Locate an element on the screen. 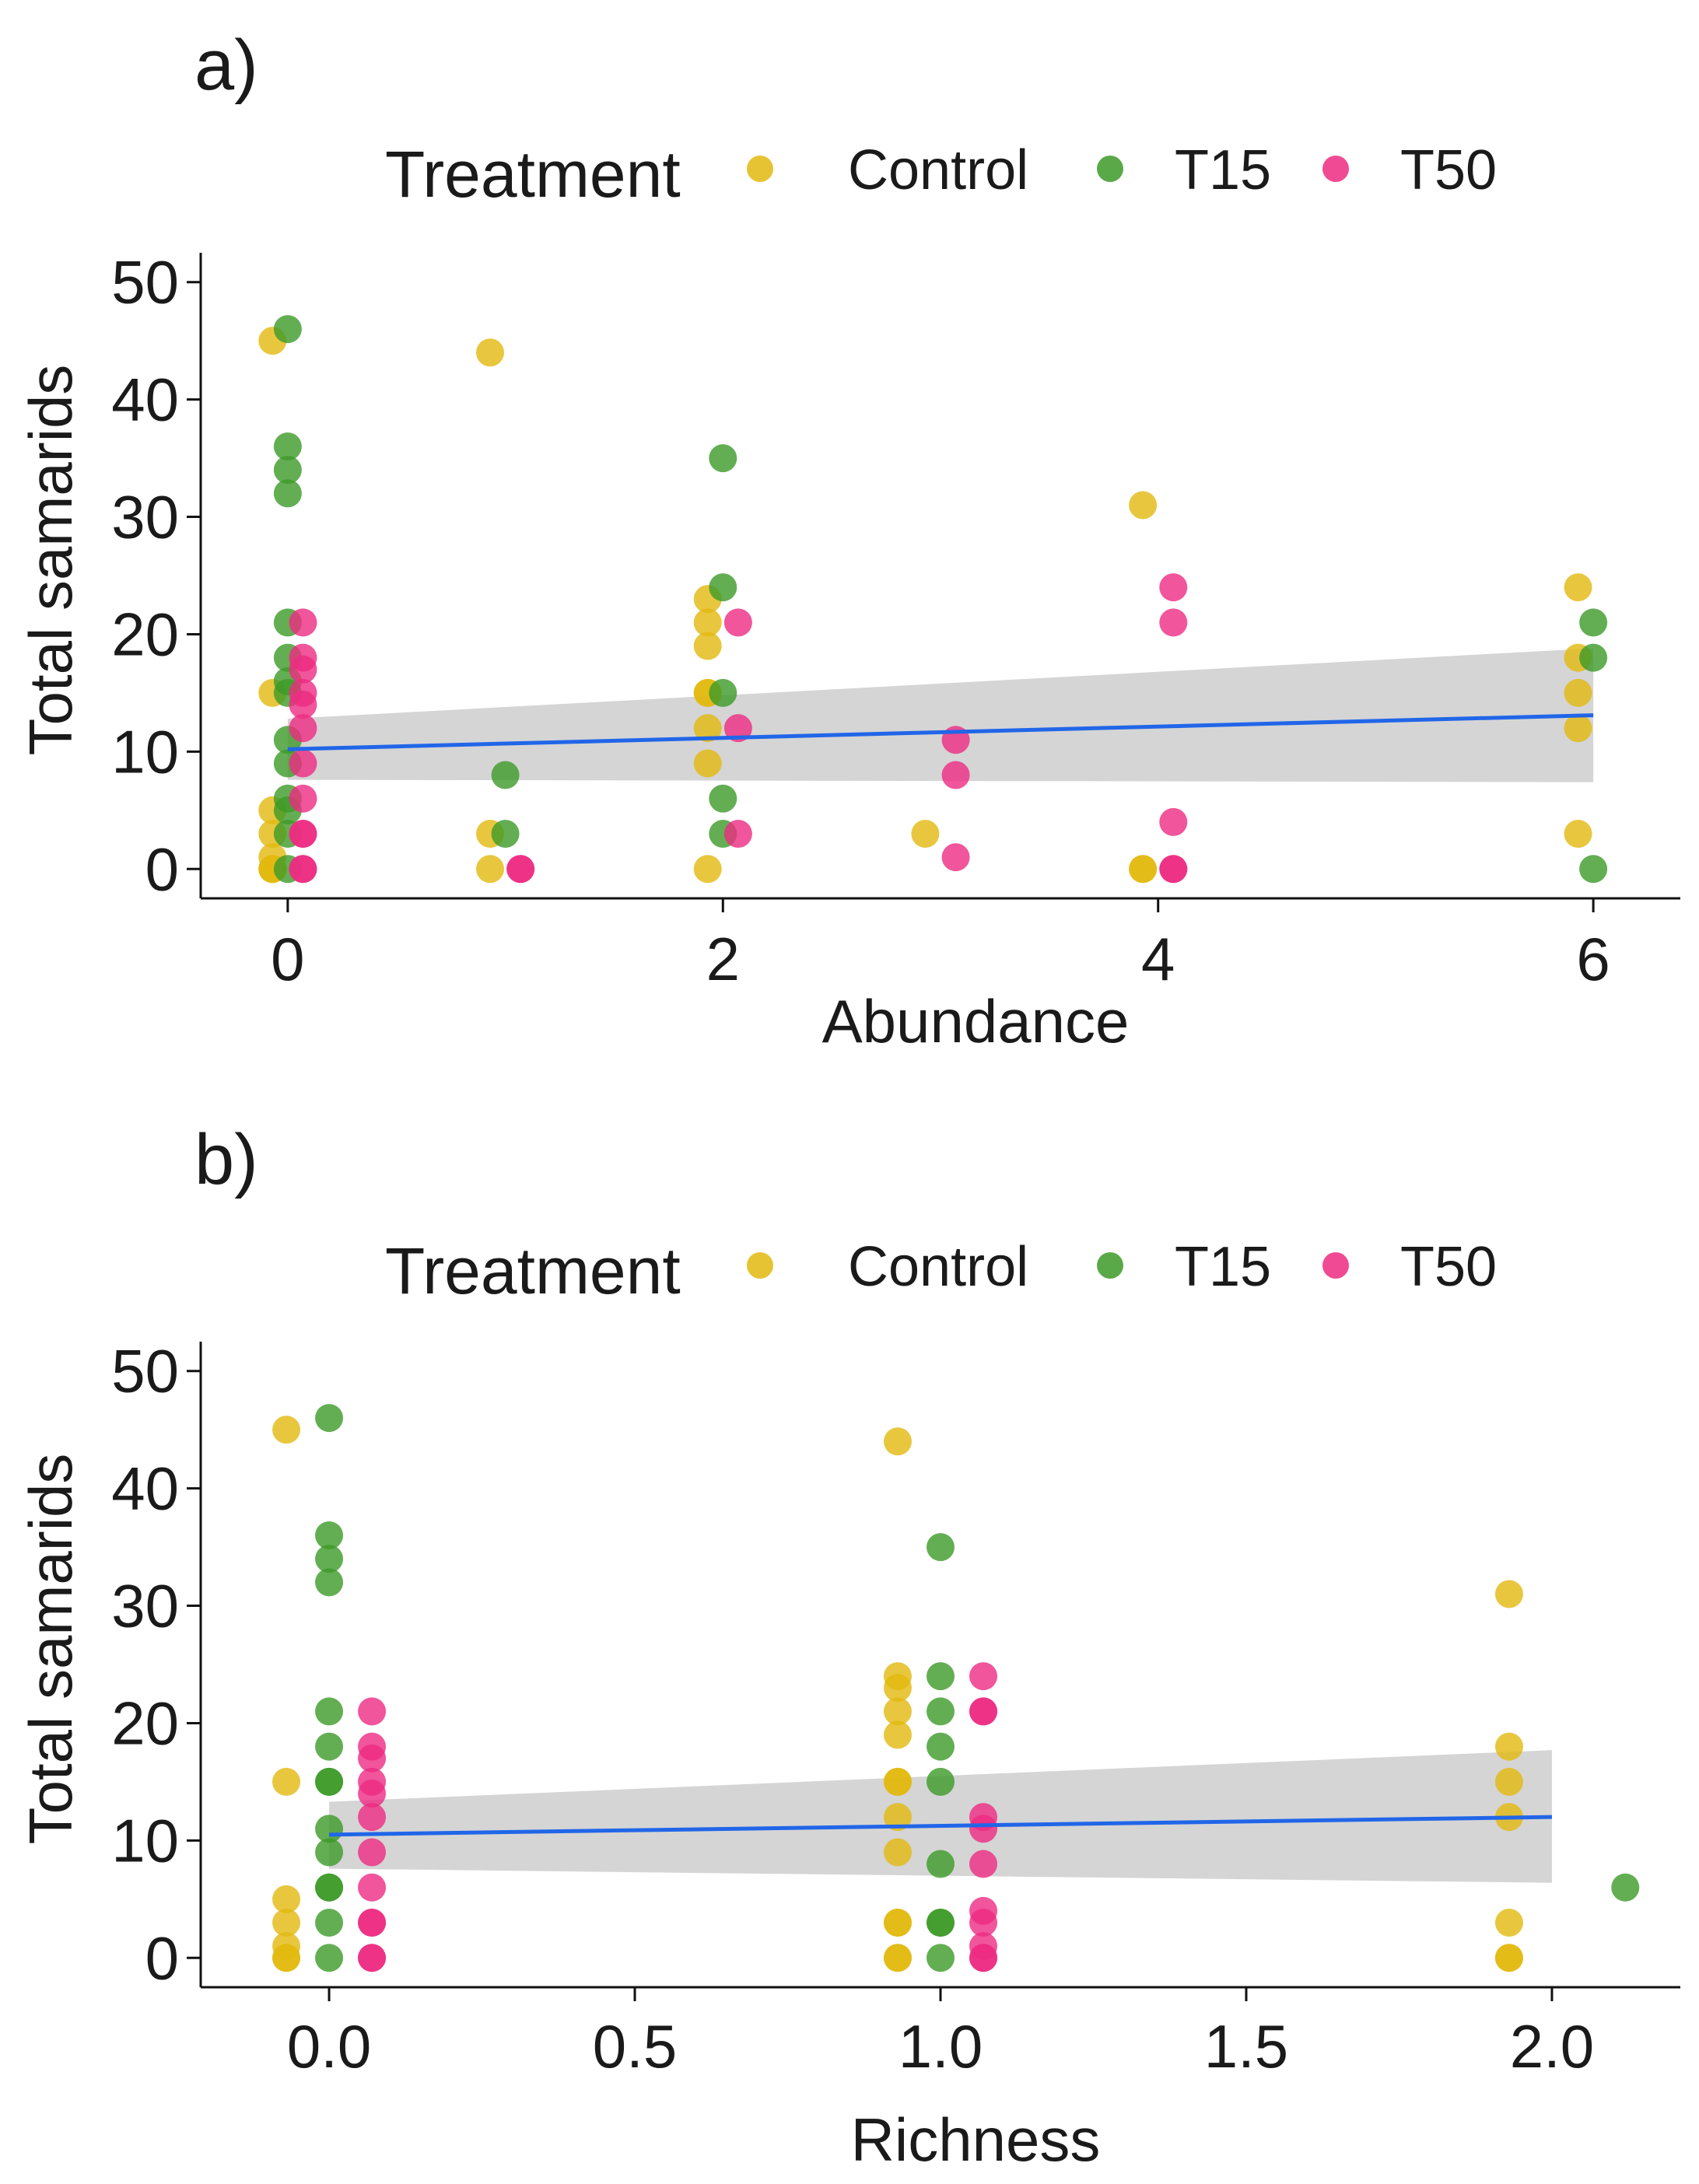 This screenshot has height=2184, width=1699. x-tick-label: 0 is located at coordinates (287, 959).